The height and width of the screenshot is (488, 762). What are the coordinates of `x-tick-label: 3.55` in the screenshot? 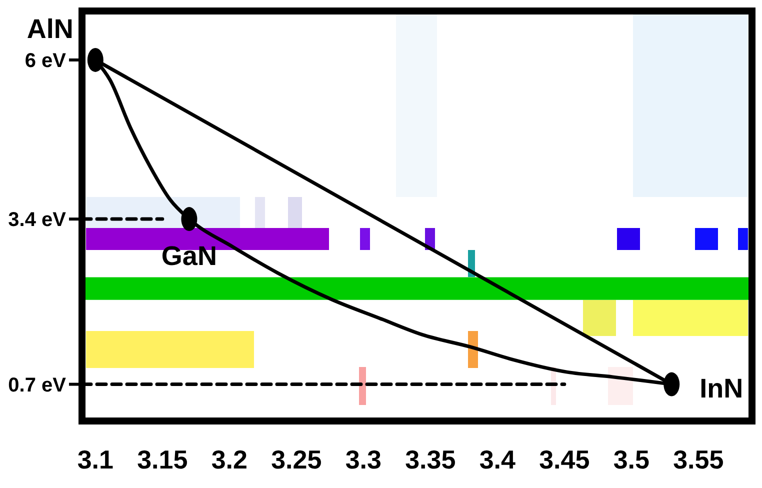 It's located at (698, 459).